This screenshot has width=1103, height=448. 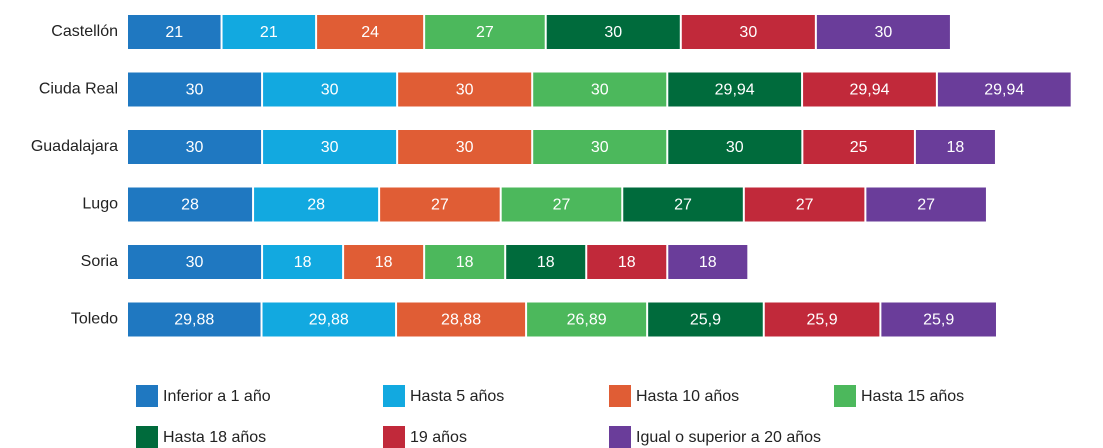 I want to click on legend-label: 19 años, so click(x=438, y=437).